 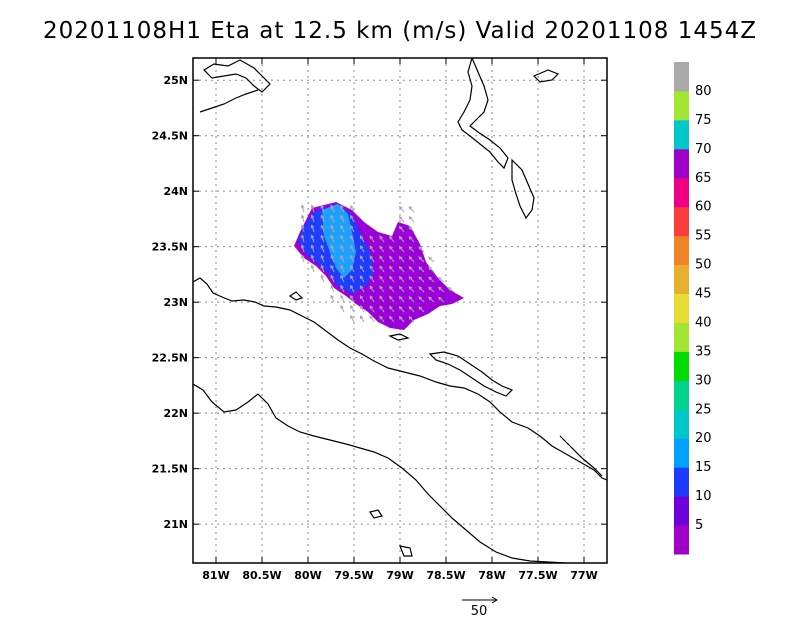 I want to click on colorbar-label: 15, so click(x=703, y=467).